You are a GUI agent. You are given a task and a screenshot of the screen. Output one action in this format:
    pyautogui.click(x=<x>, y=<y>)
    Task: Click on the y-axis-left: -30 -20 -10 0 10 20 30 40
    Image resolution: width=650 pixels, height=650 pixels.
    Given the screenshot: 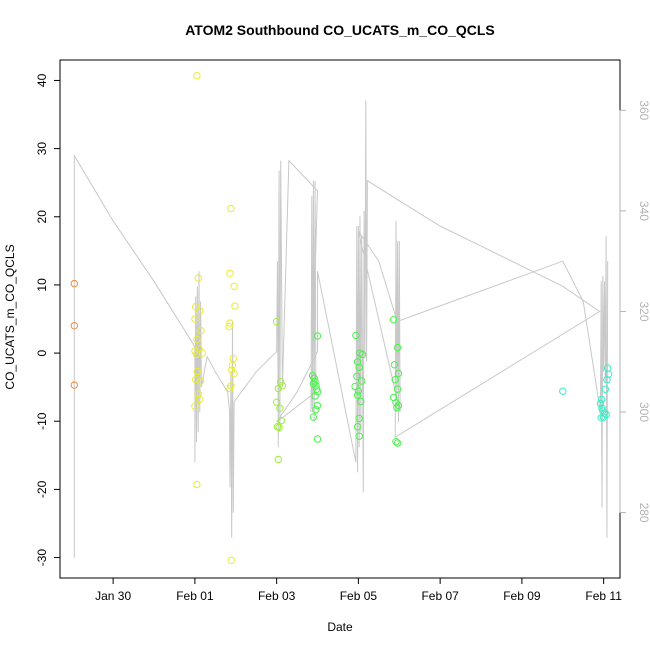 What is the action you would take?
    pyautogui.click(x=48, y=320)
    